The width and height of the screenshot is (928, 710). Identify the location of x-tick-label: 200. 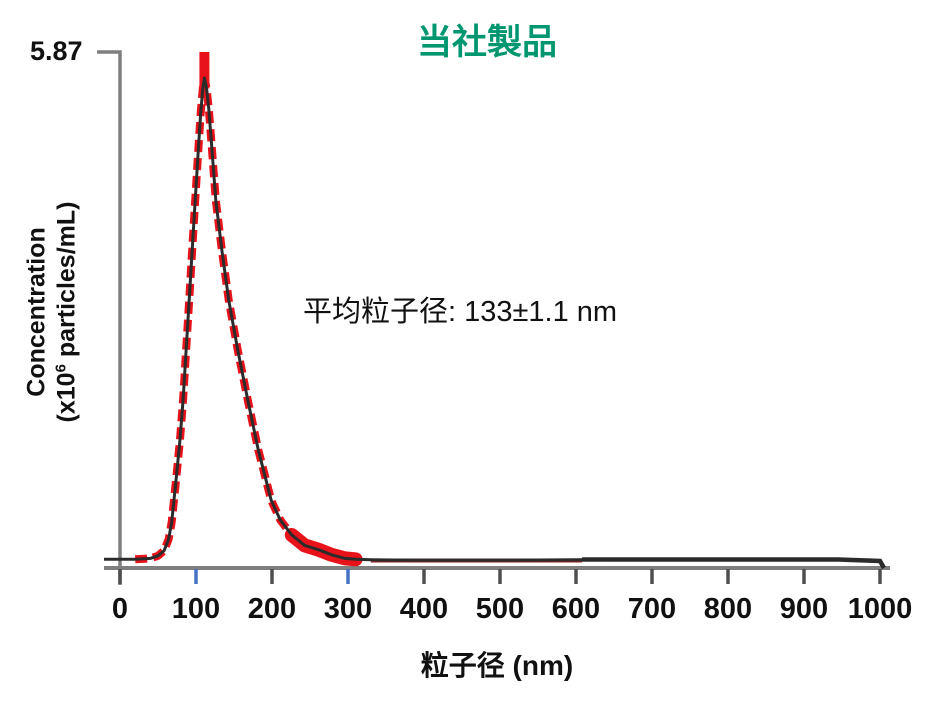
(272, 609).